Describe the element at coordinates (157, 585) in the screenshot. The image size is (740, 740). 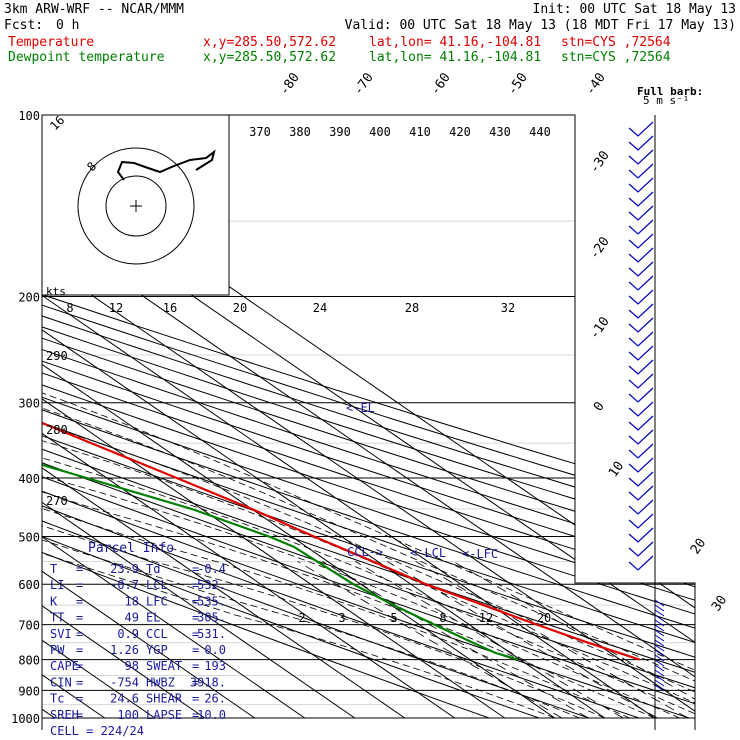
I see `parcel-key-lcl: LCL` at that location.